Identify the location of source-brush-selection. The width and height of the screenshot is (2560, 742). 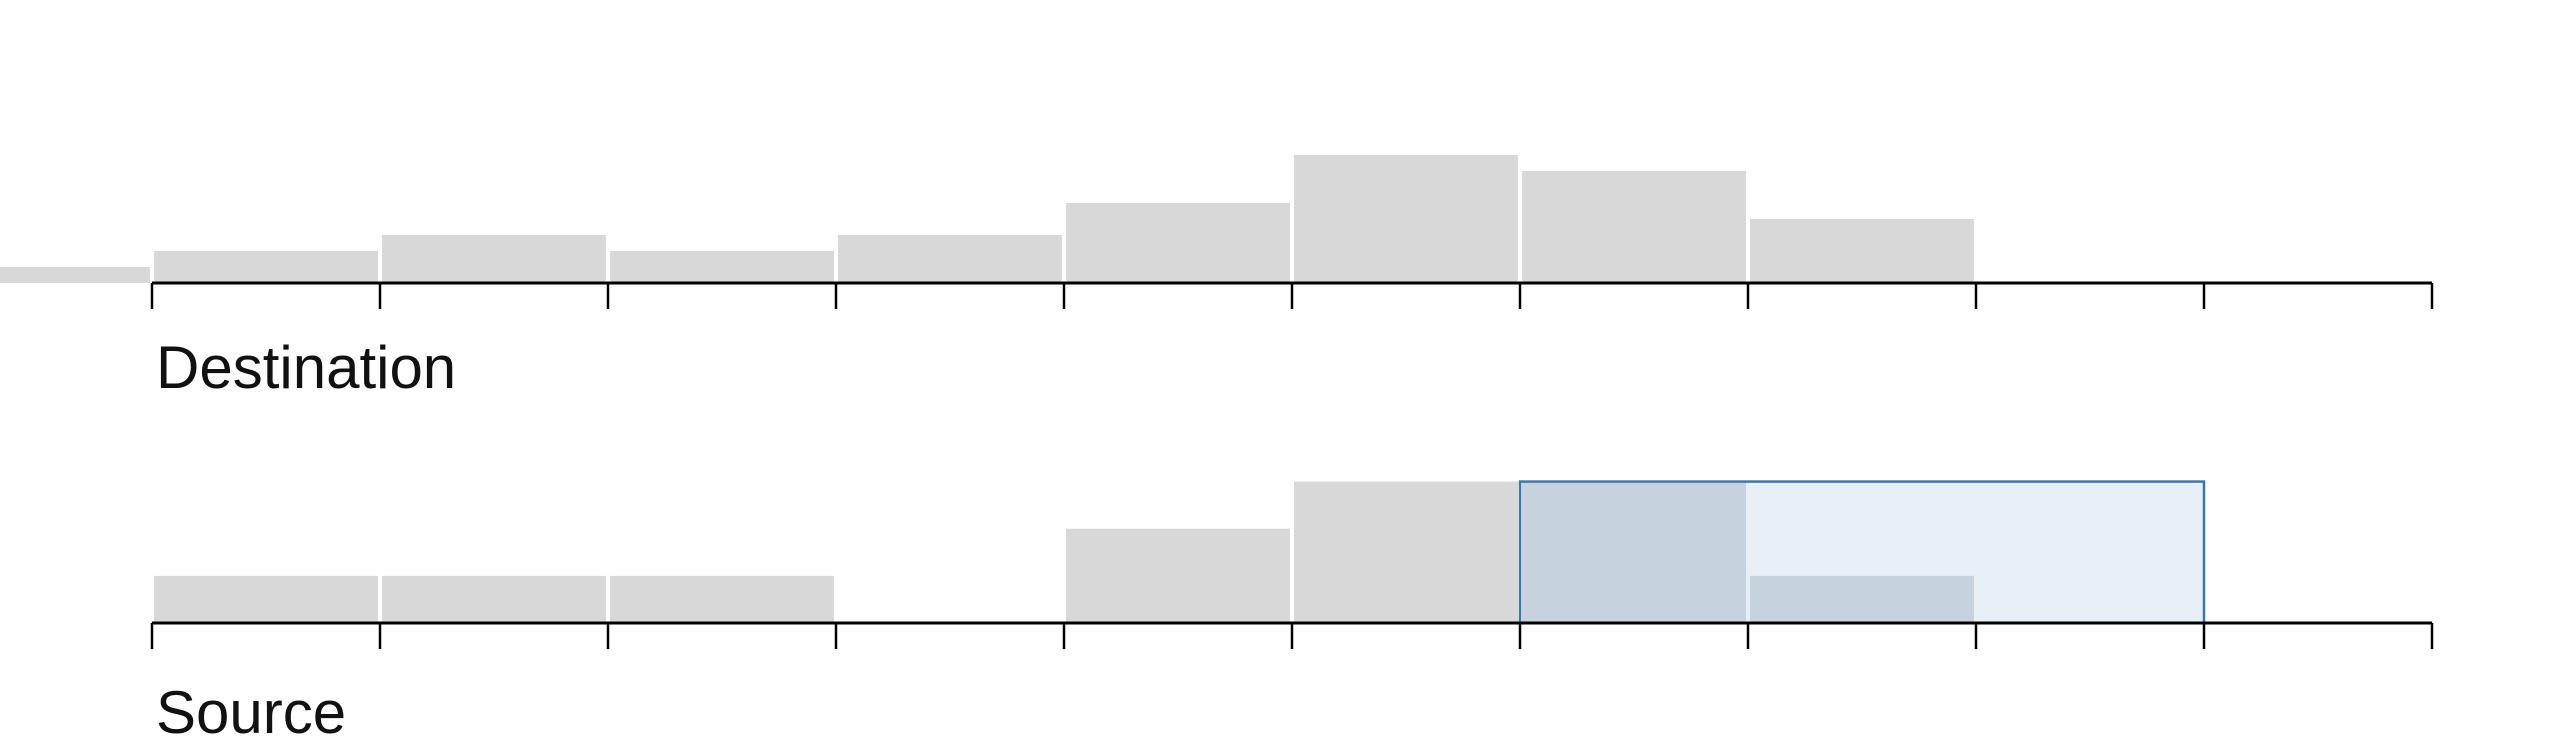
(1862, 552).